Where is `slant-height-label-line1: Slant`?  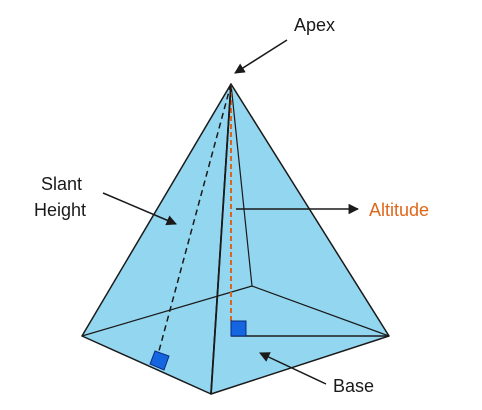 slant-height-label-line1: Slant is located at coordinates (61, 184).